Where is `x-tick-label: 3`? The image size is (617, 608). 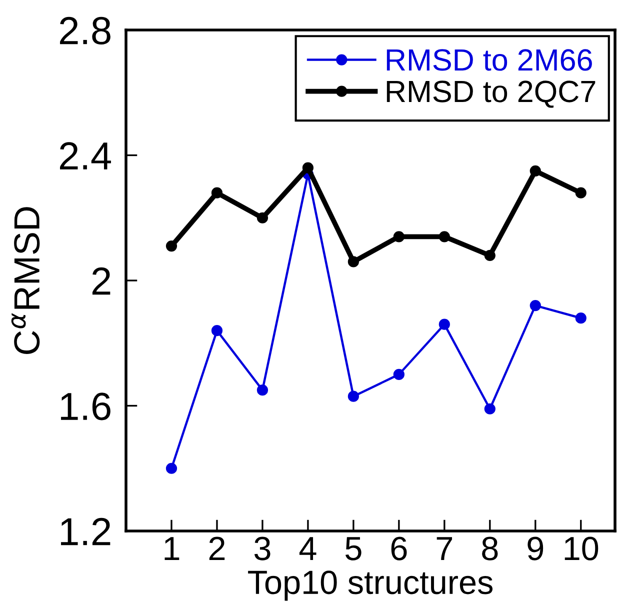
x-tick-label: 3 is located at coordinates (262, 548).